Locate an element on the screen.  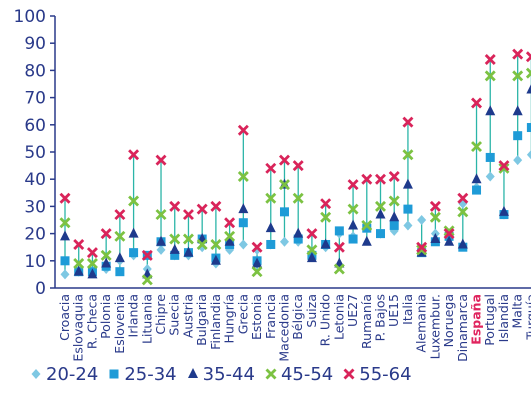
legend-symbol is located at coordinates (271, 374).